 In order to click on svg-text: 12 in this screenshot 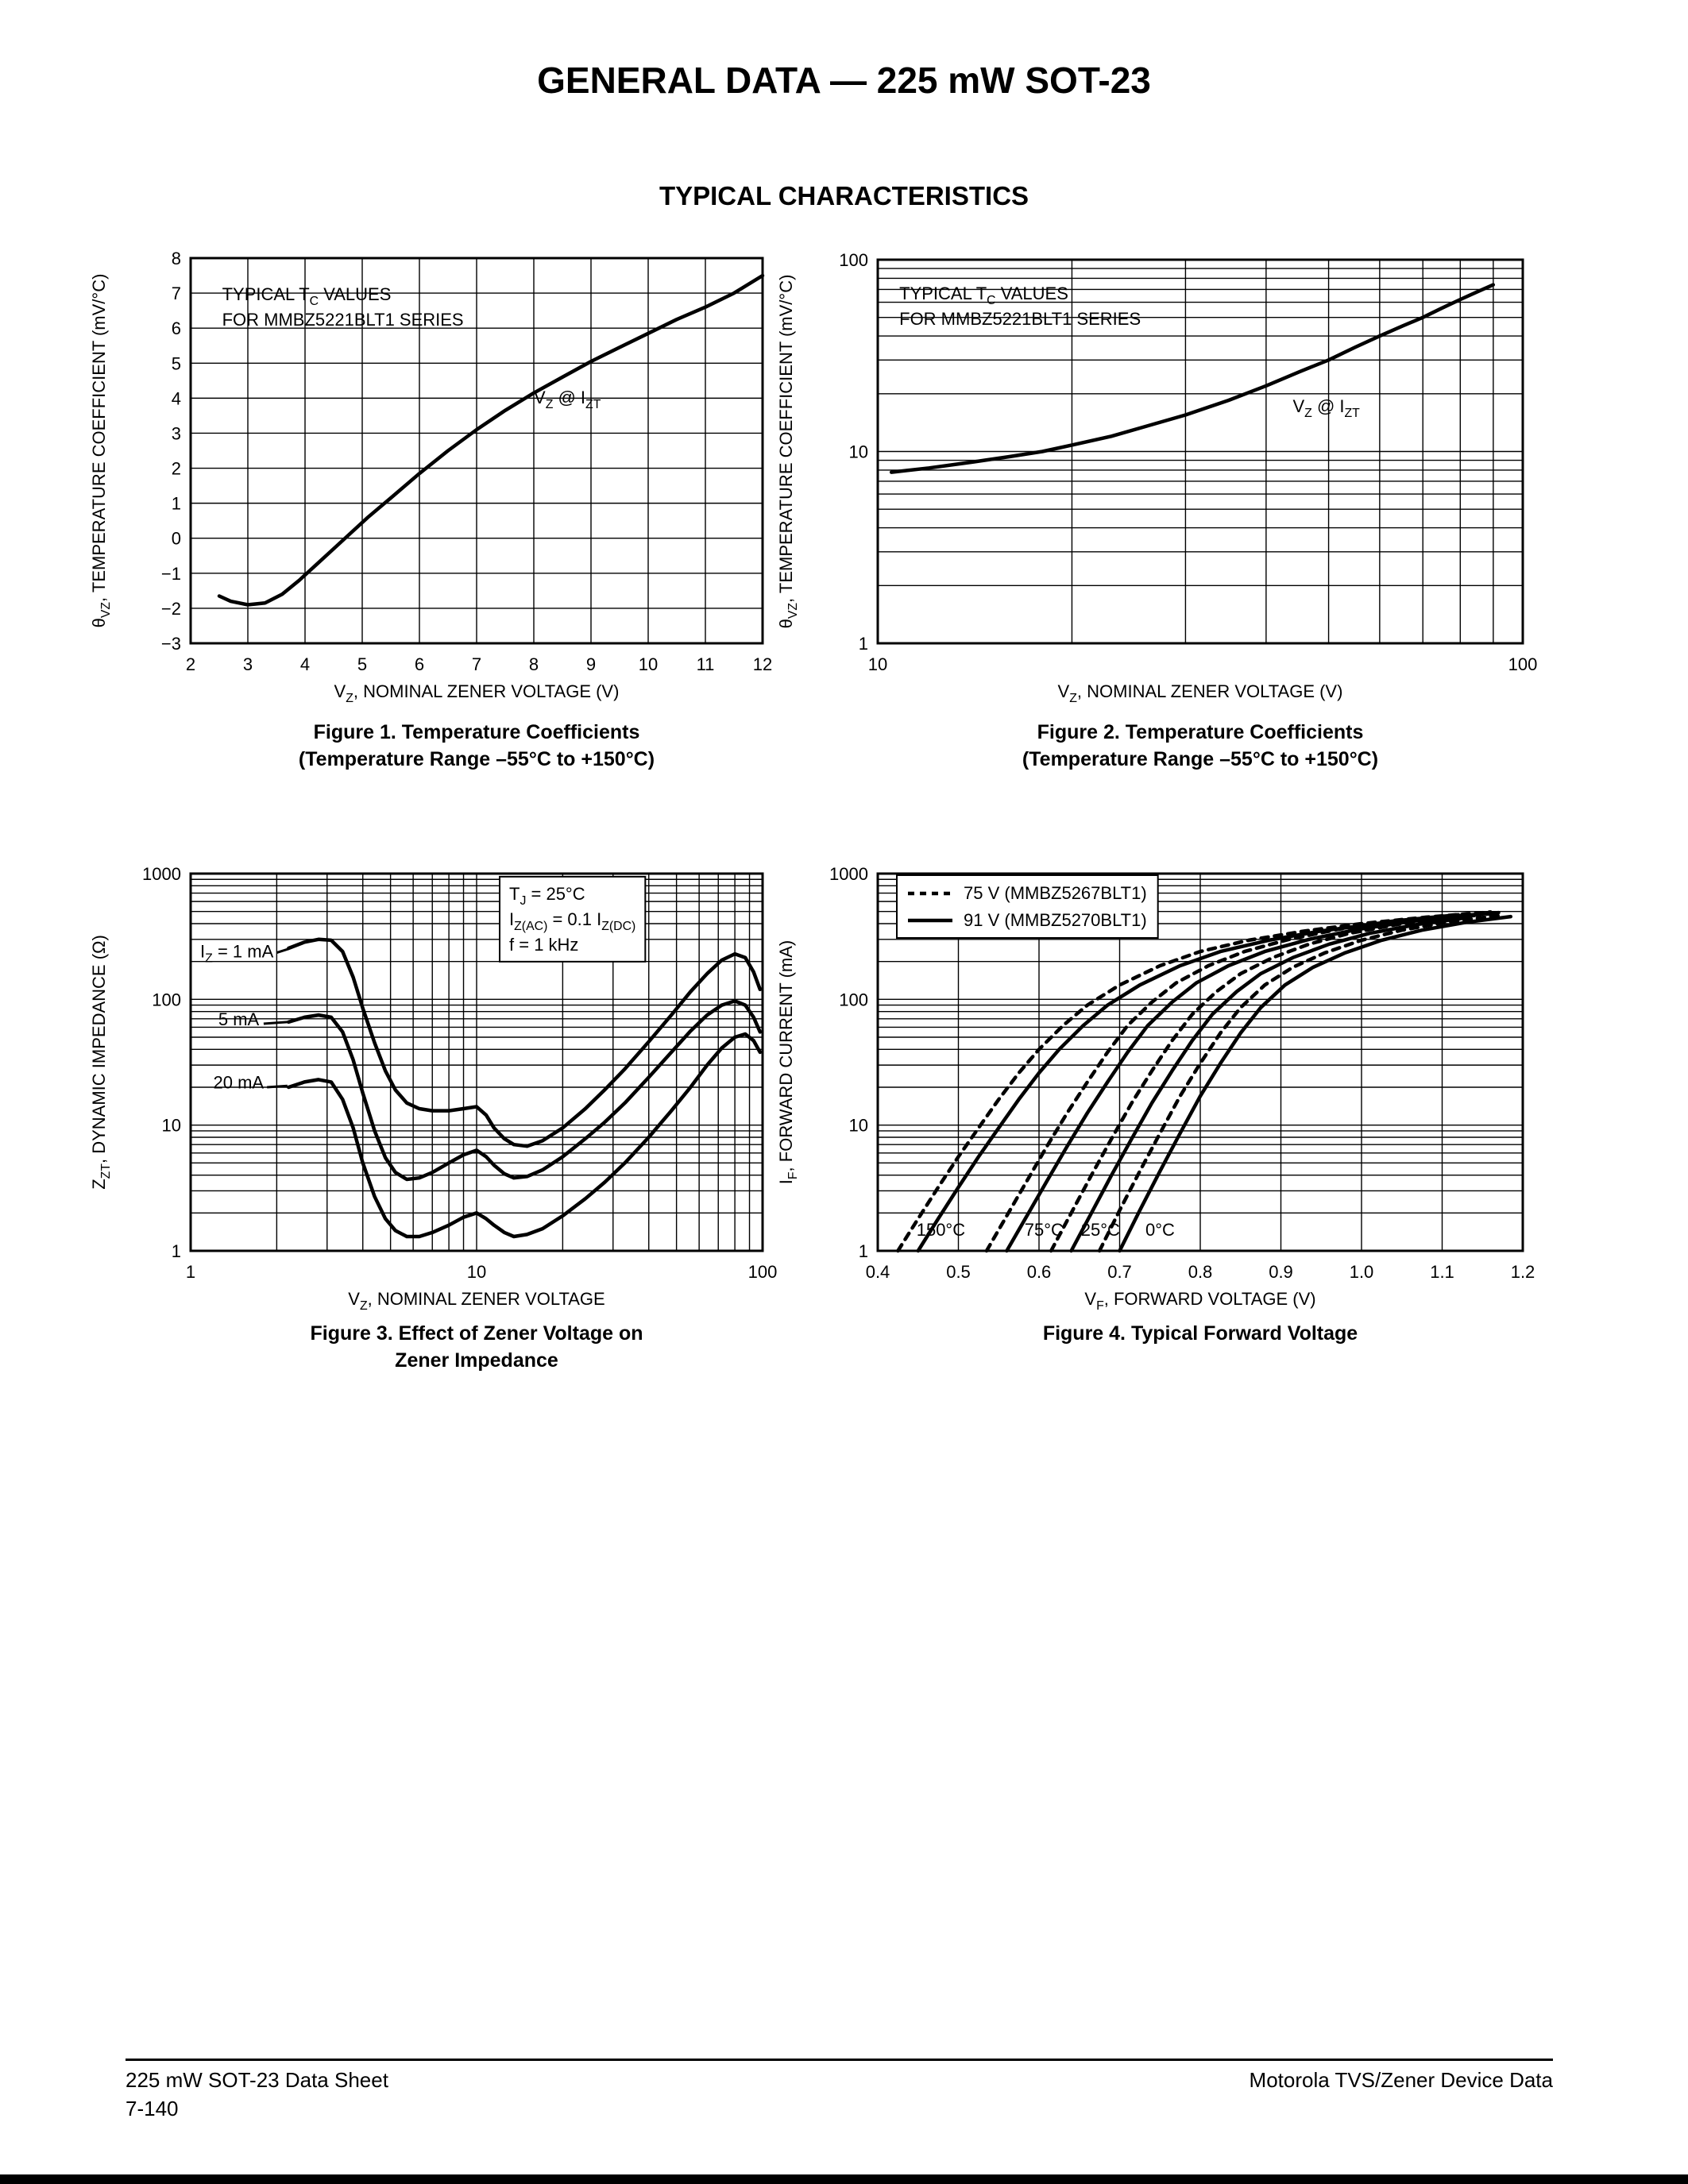, I will do `click(762, 664)`.